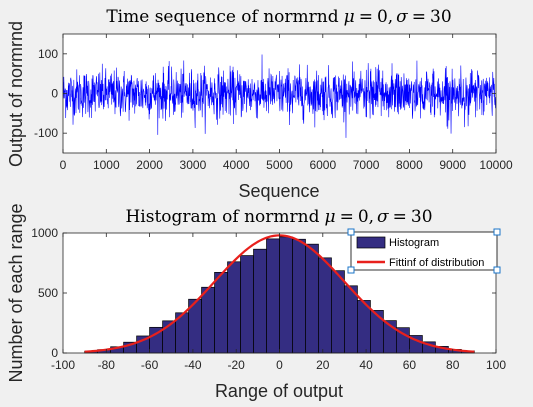  Describe the element at coordinates (366, 165) in the screenshot. I see `x-tick-label: 7000` at that location.